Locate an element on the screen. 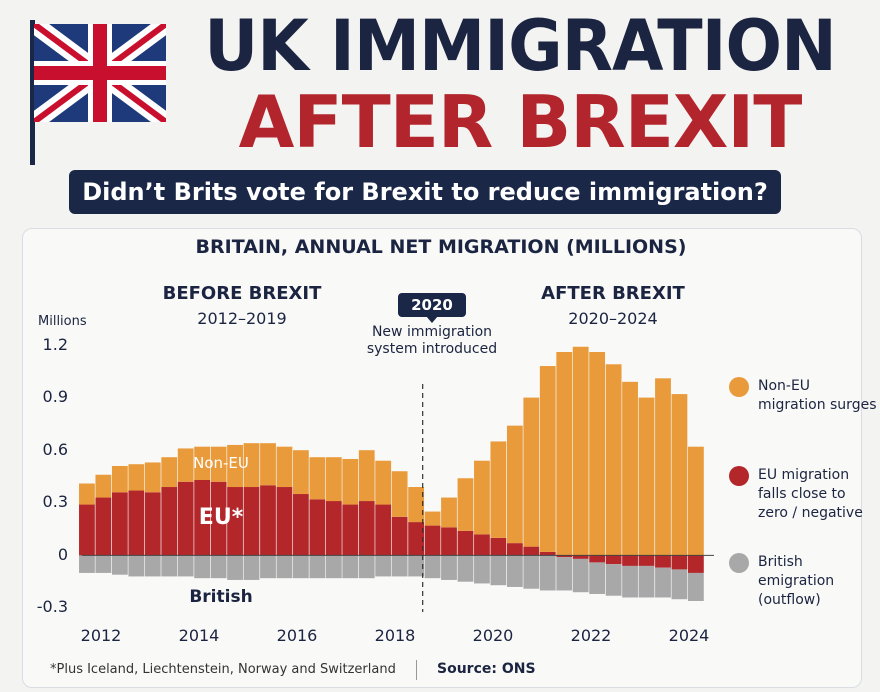  event-annotation-text: New immigration system introduced is located at coordinates (432, 340).